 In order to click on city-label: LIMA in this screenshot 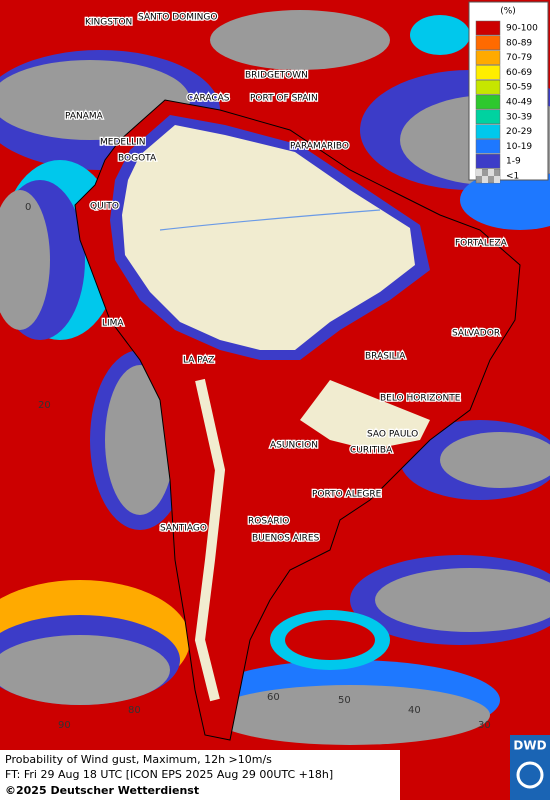, I will do `click(113, 324)`.